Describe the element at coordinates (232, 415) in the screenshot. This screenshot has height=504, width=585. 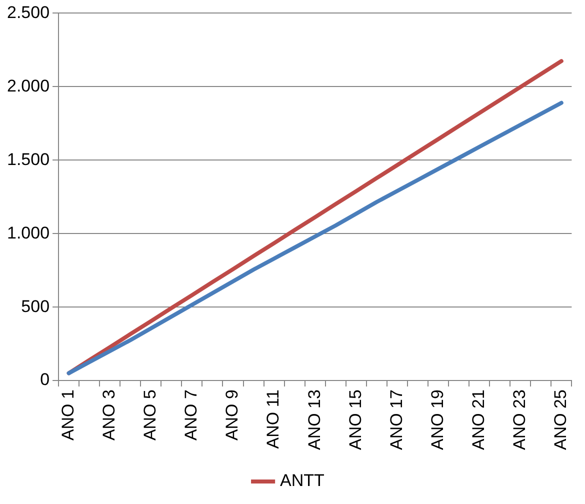
I see `x-tick-label: ANO 9` at that location.